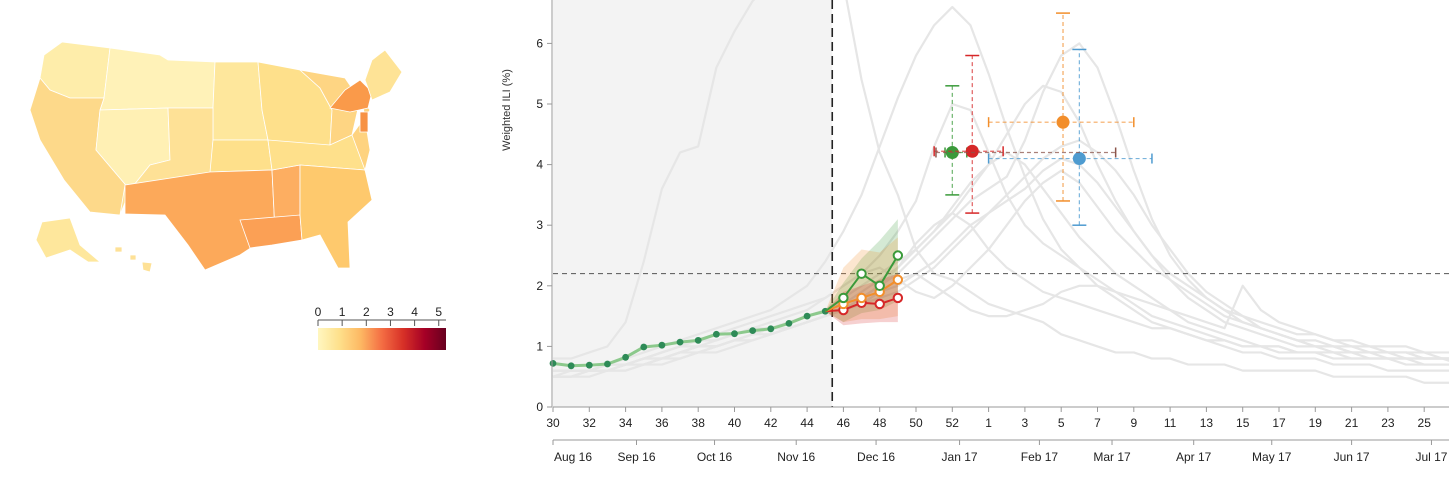  Describe the element at coordinates (807, 423) in the screenshot. I see `x-tick-label: 44` at that location.